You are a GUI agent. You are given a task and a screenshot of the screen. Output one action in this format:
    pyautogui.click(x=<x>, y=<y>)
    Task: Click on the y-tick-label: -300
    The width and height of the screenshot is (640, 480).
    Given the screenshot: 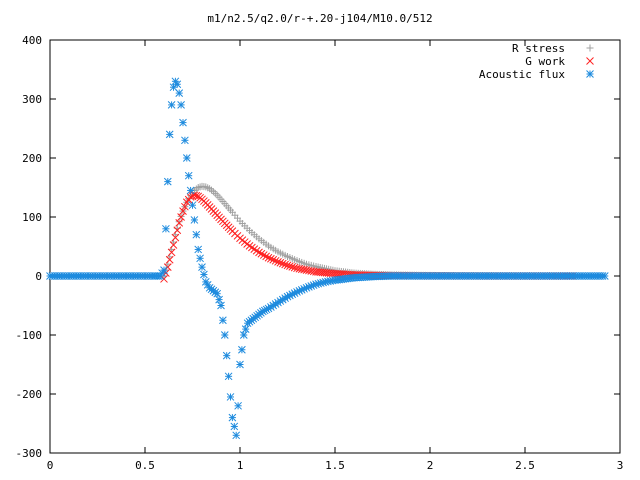 What is the action you would take?
    pyautogui.click(x=29, y=453)
    